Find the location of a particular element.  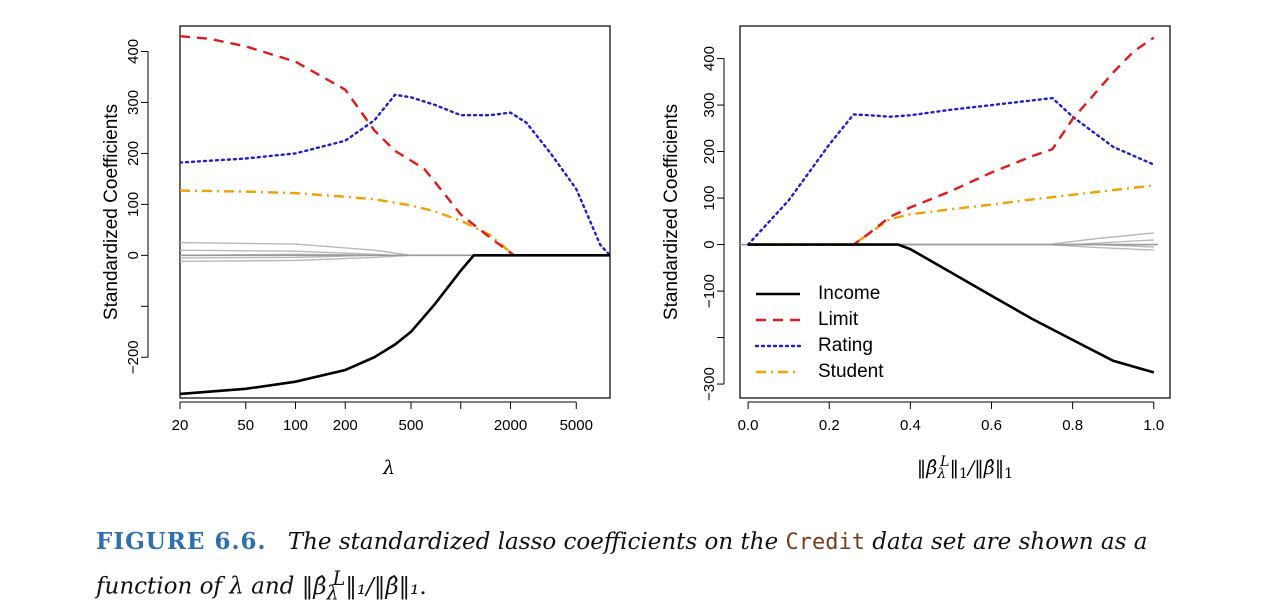

x-tick-label: 1.0 is located at coordinates (1153, 425).